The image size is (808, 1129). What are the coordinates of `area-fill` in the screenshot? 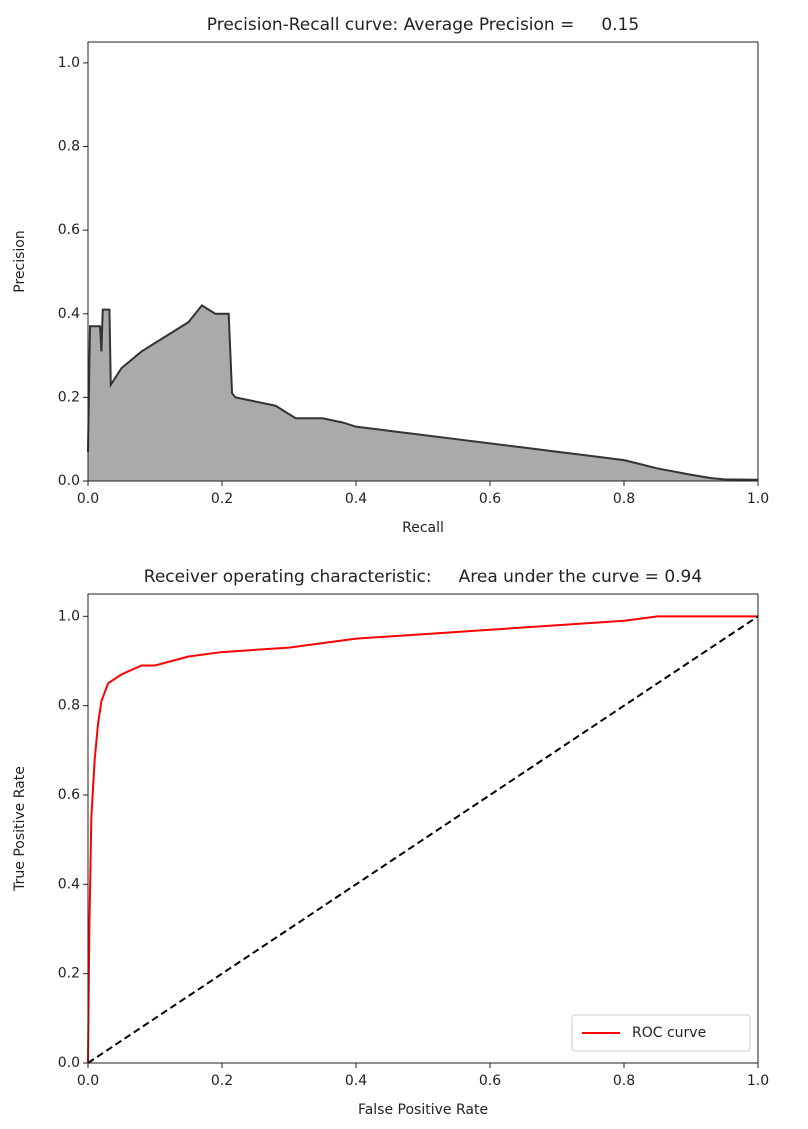 It's located at (423, 393).